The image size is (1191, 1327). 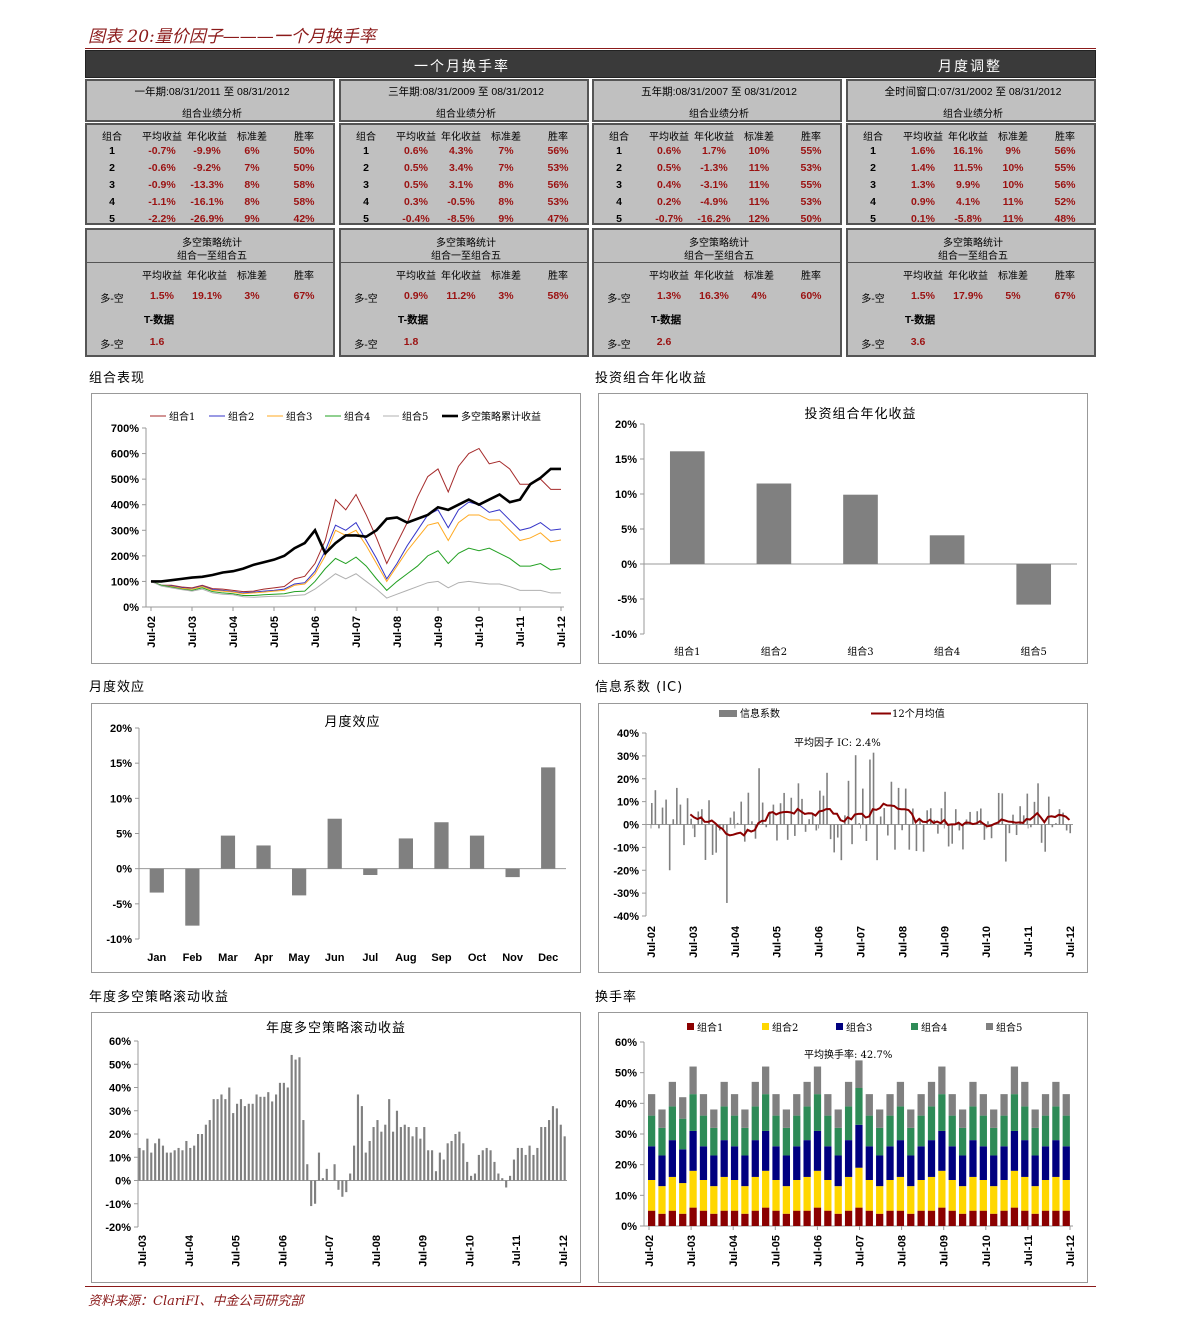 I want to click on y-tick-label: 40%, so click(x=628, y=734).